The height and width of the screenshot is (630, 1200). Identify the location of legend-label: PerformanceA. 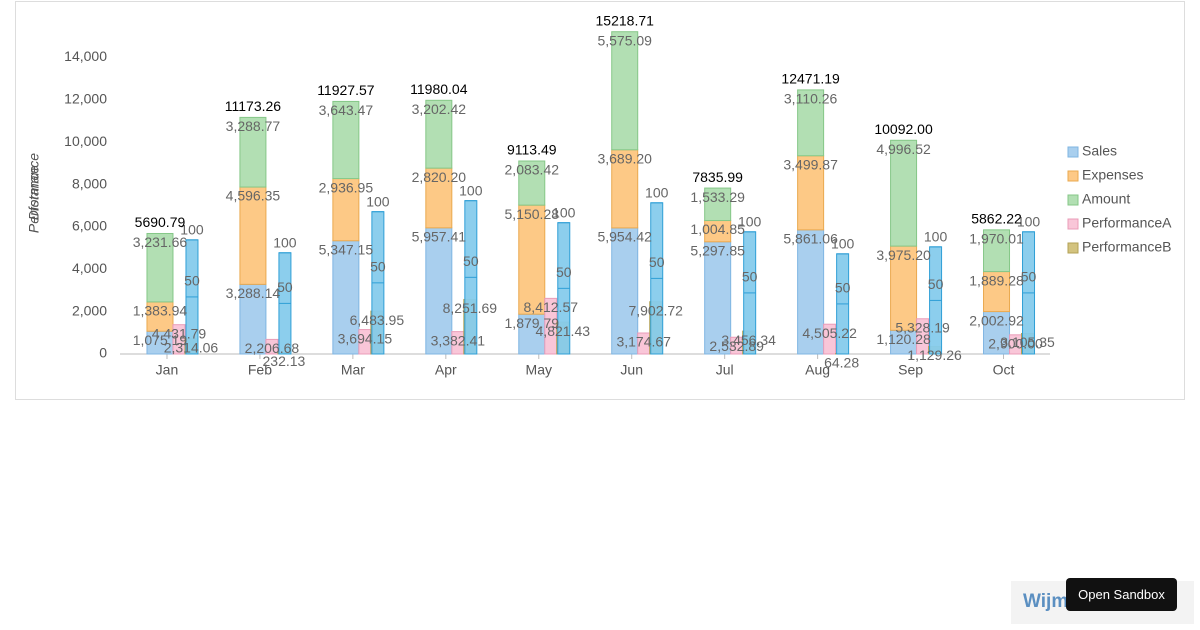
(1127, 223).